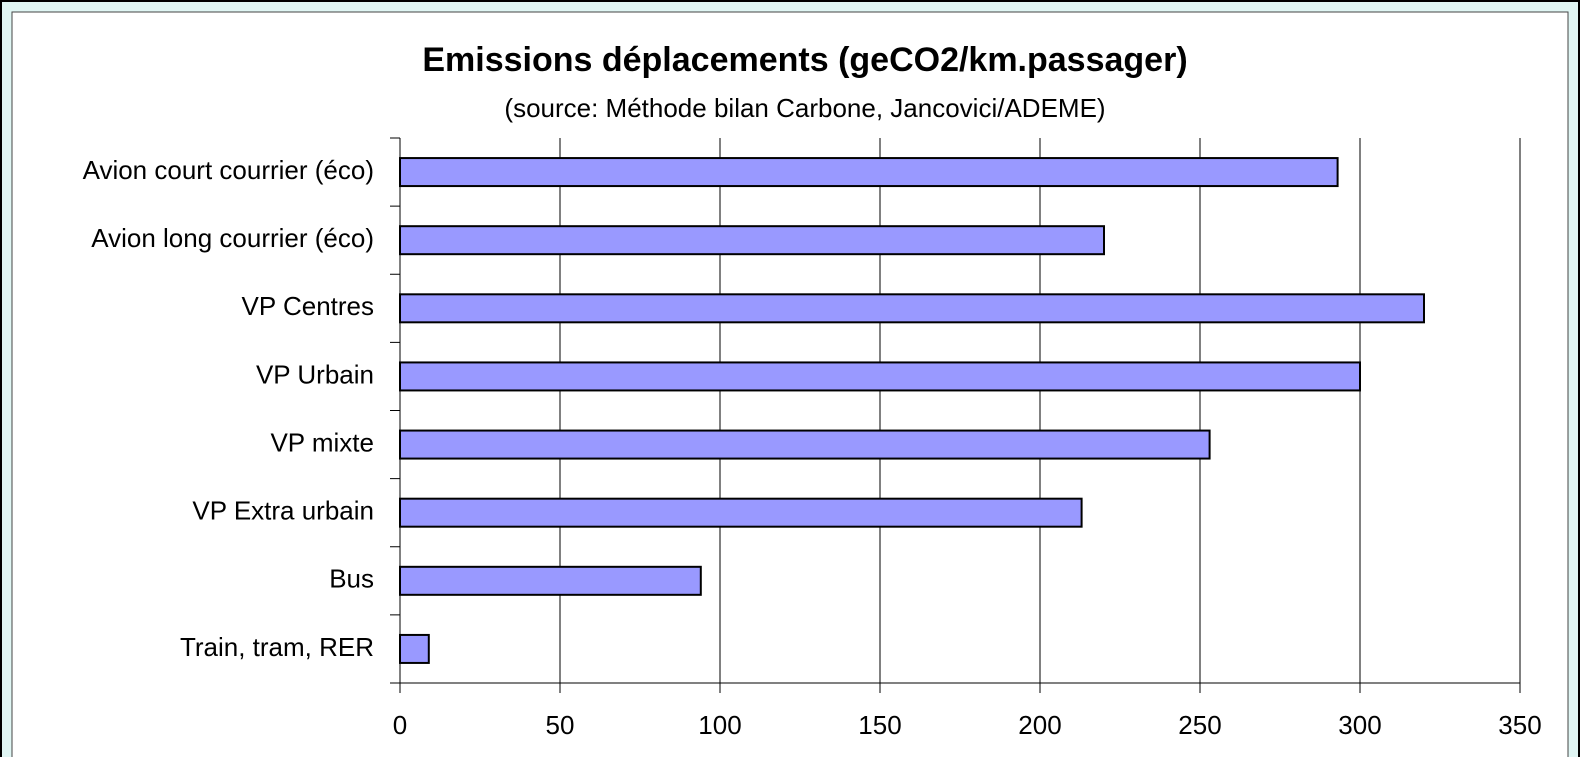 The width and height of the screenshot is (1580, 757). What do you see at coordinates (400, 725) in the screenshot?
I see `x-tick-label: 0` at bounding box center [400, 725].